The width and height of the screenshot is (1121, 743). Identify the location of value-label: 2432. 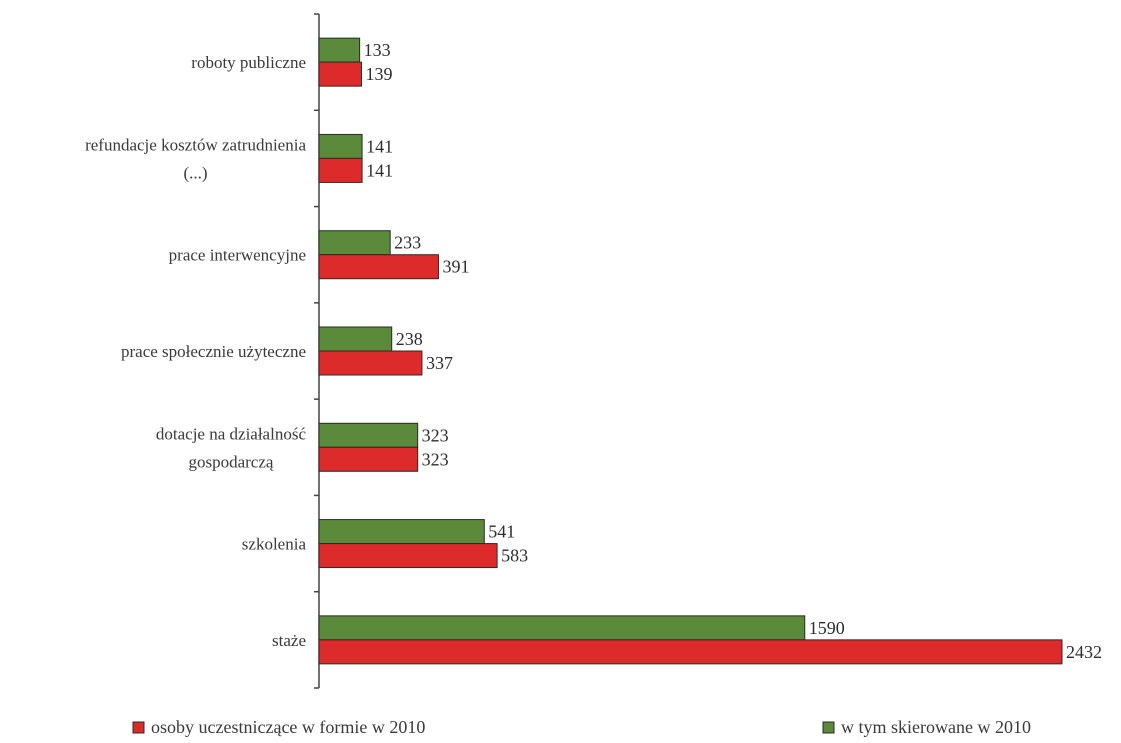
(1084, 652).